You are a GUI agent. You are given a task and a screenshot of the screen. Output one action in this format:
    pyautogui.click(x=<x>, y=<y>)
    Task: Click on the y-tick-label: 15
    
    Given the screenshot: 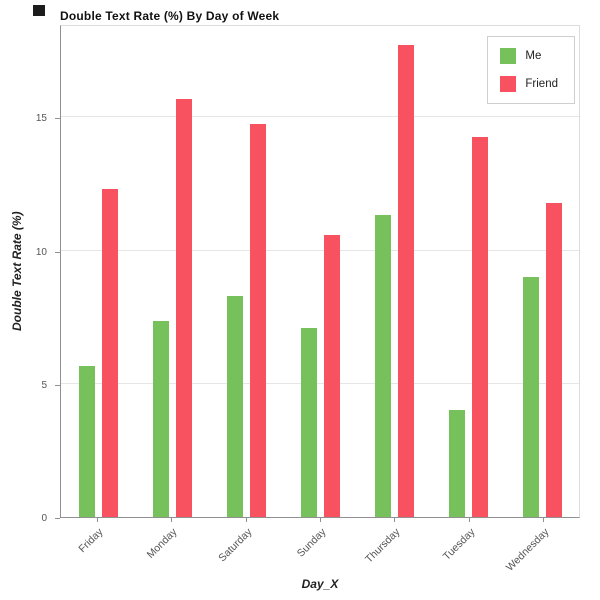 What is the action you would take?
    pyautogui.click(x=41, y=119)
    